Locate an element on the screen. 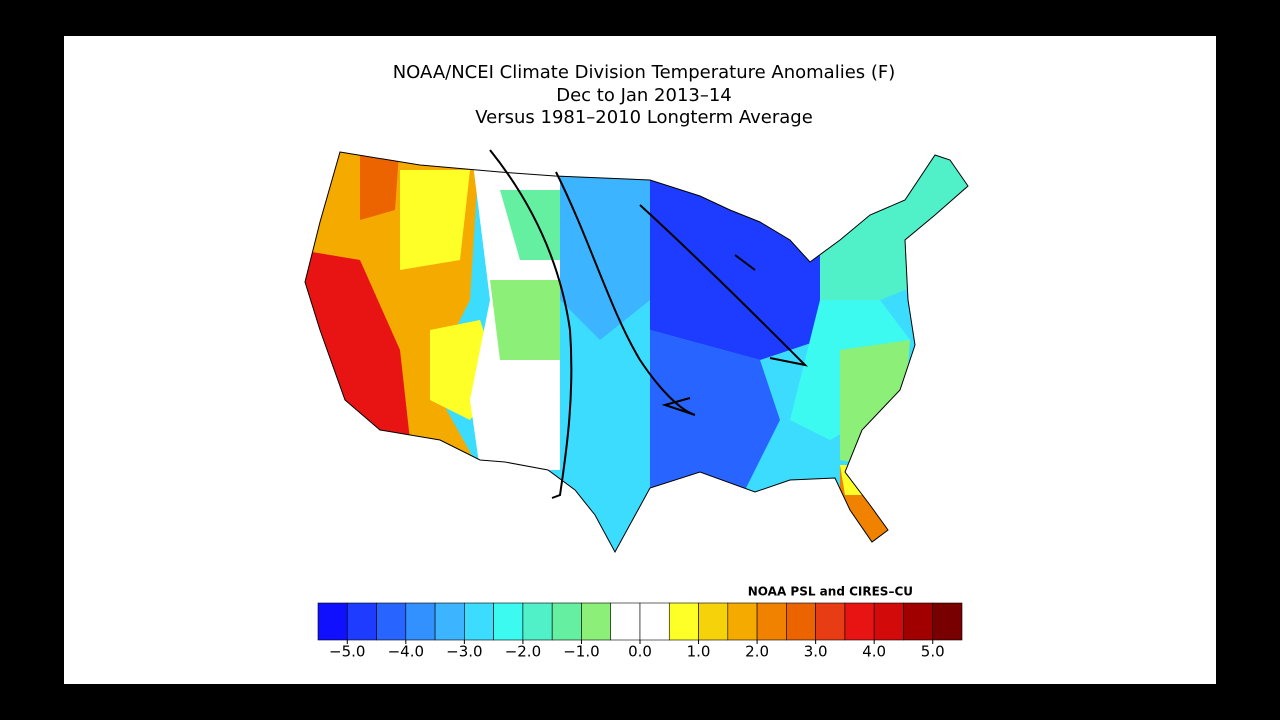  tick-label: 5.0 is located at coordinates (933, 652).